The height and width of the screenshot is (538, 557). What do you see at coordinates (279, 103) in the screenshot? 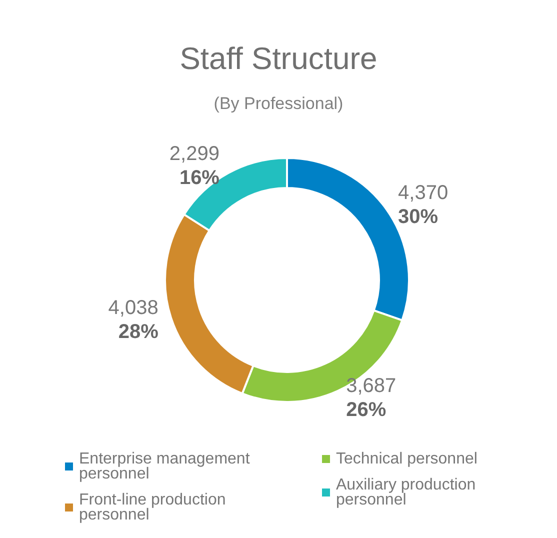
I see `chart-subtitle: (By Professional)` at bounding box center [279, 103].